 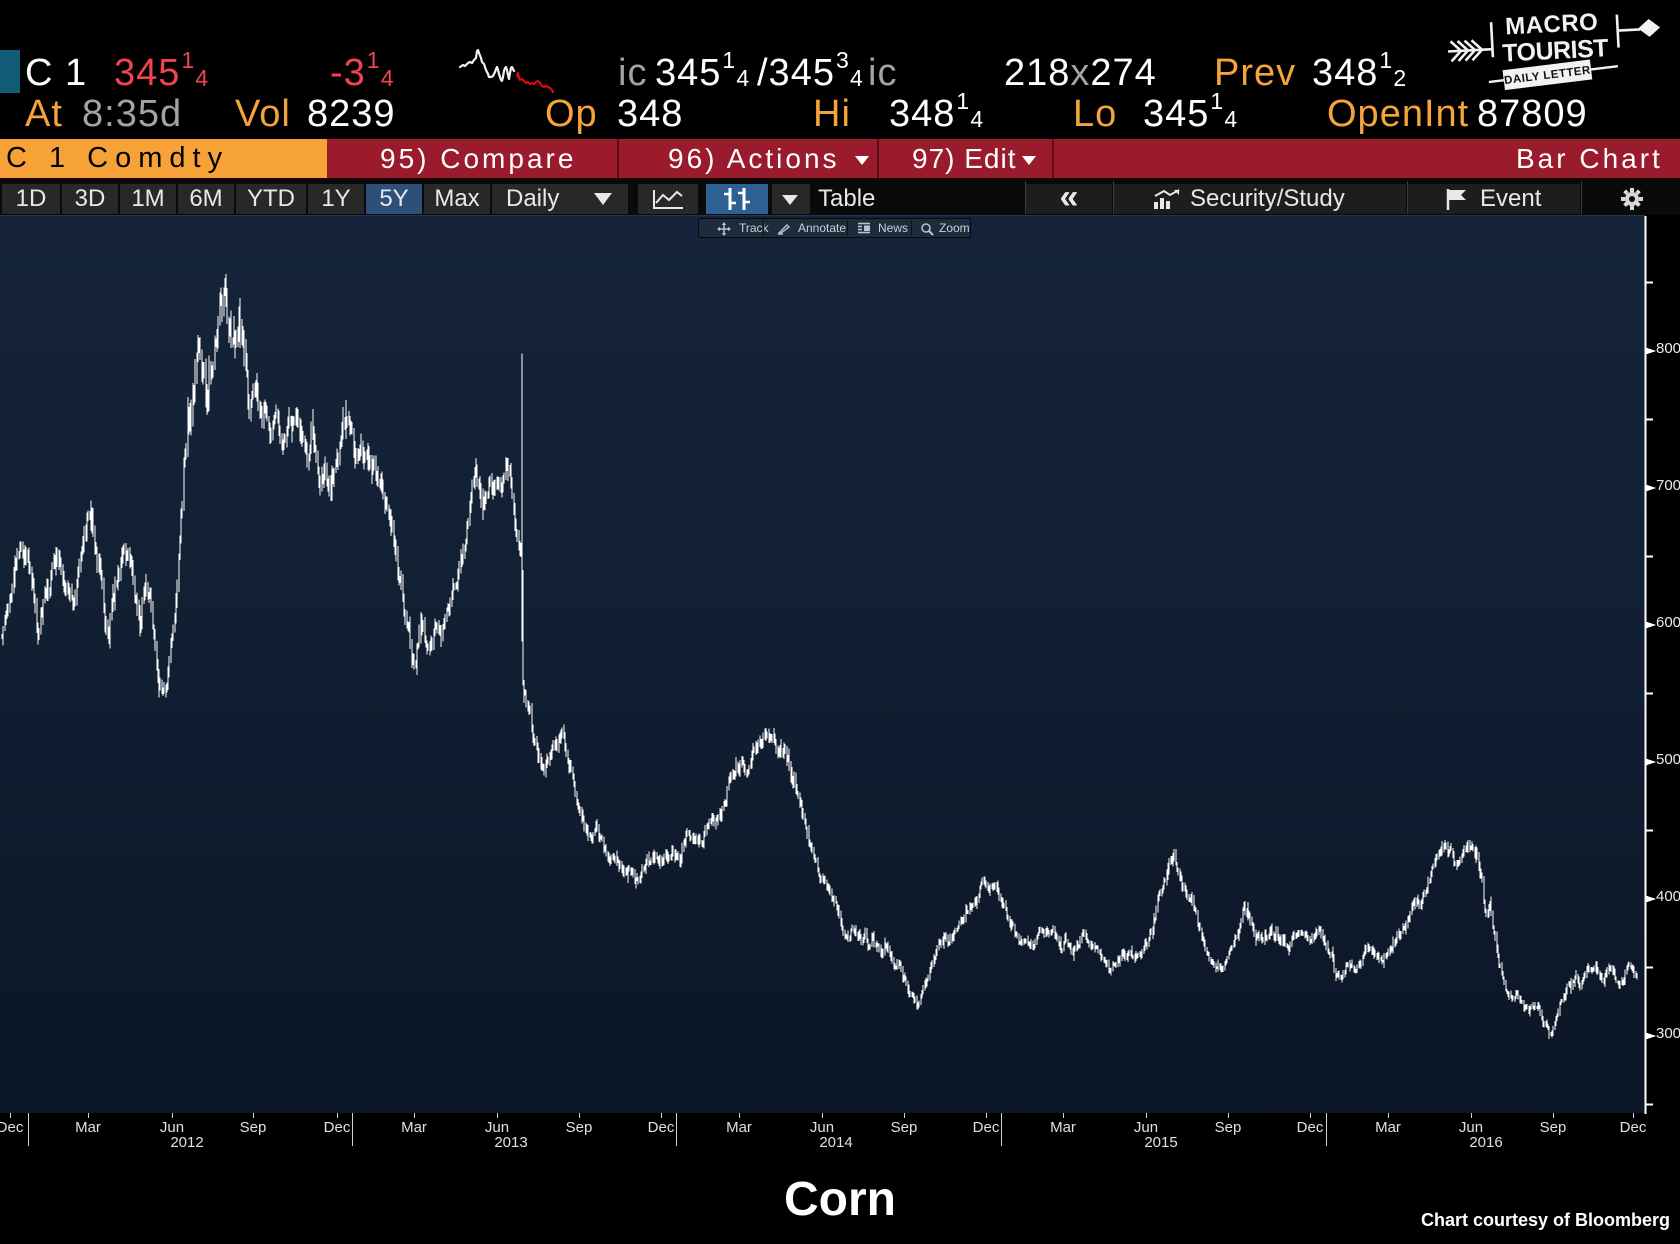 What do you see at coordinates (1555, 51) in the screenshot?
I see `svg-text: TOURIST` at bounding box center [1555, 51].